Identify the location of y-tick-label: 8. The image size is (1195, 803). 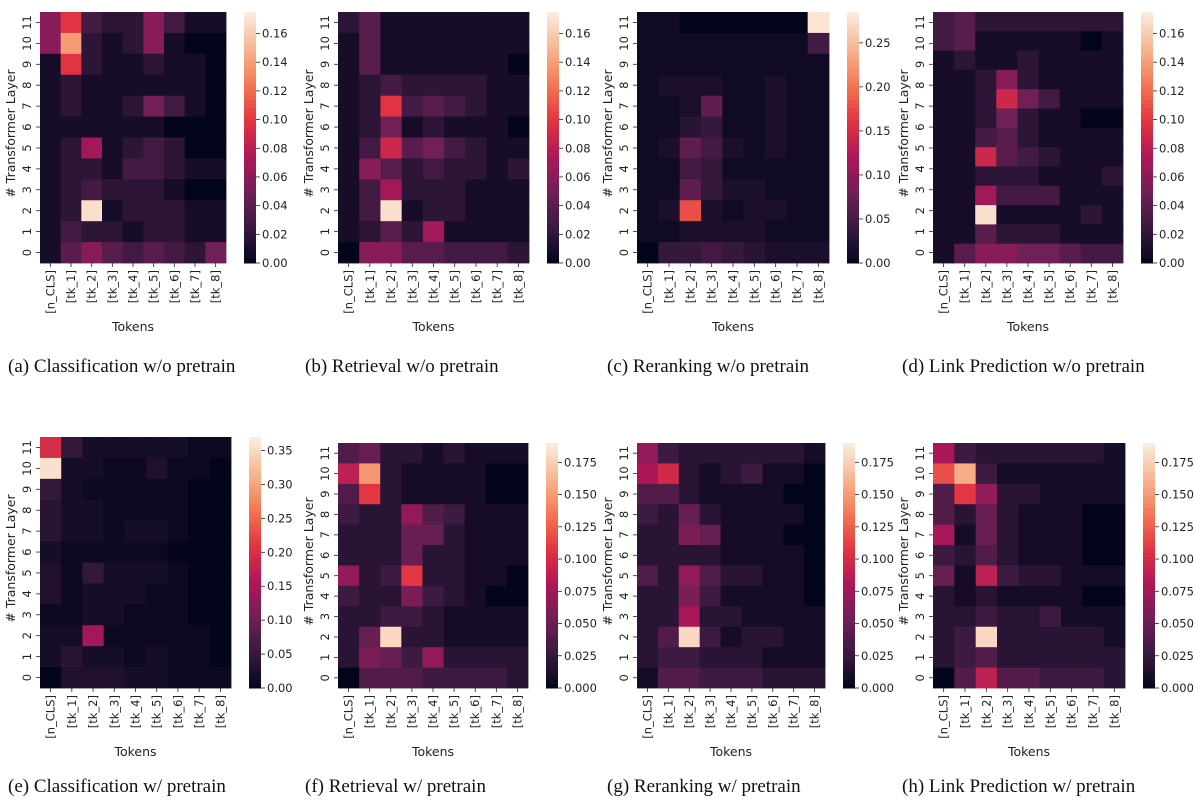
(920, 85).